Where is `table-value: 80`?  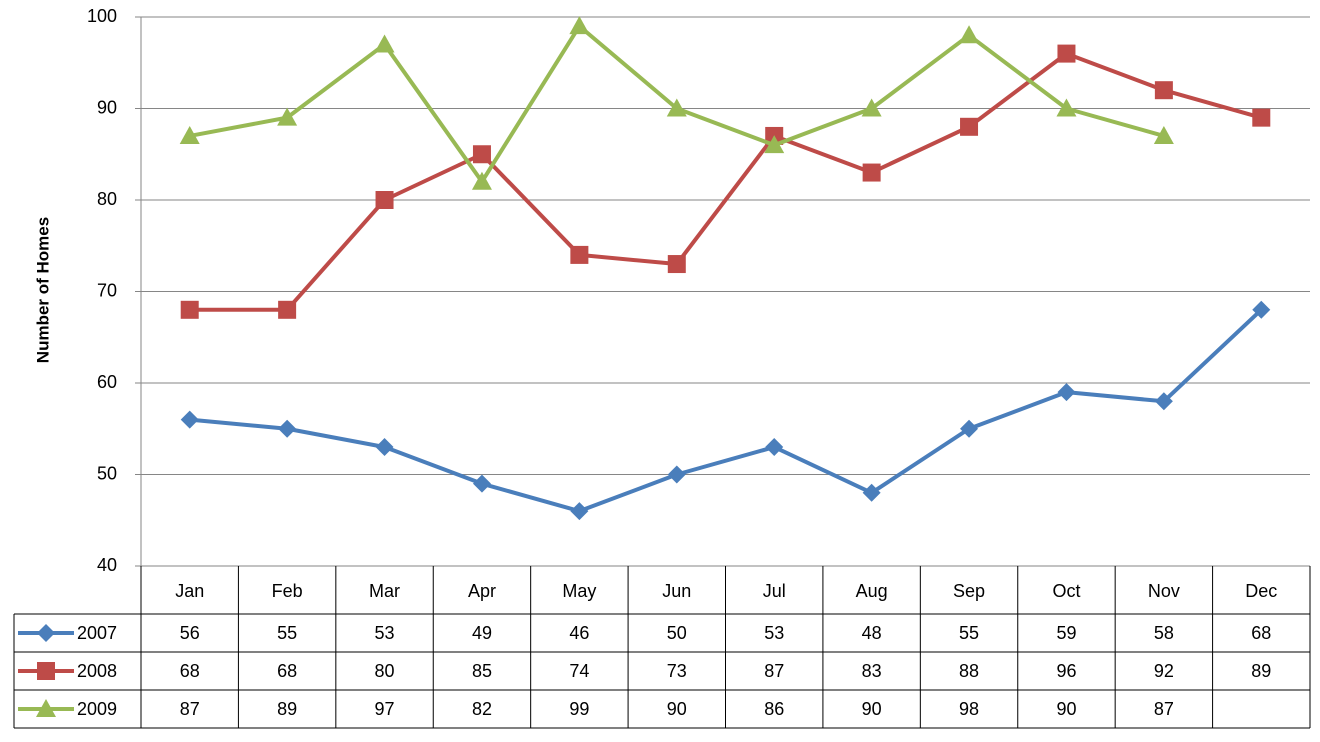
table-value: 80 is located at coordinates (385, 671).